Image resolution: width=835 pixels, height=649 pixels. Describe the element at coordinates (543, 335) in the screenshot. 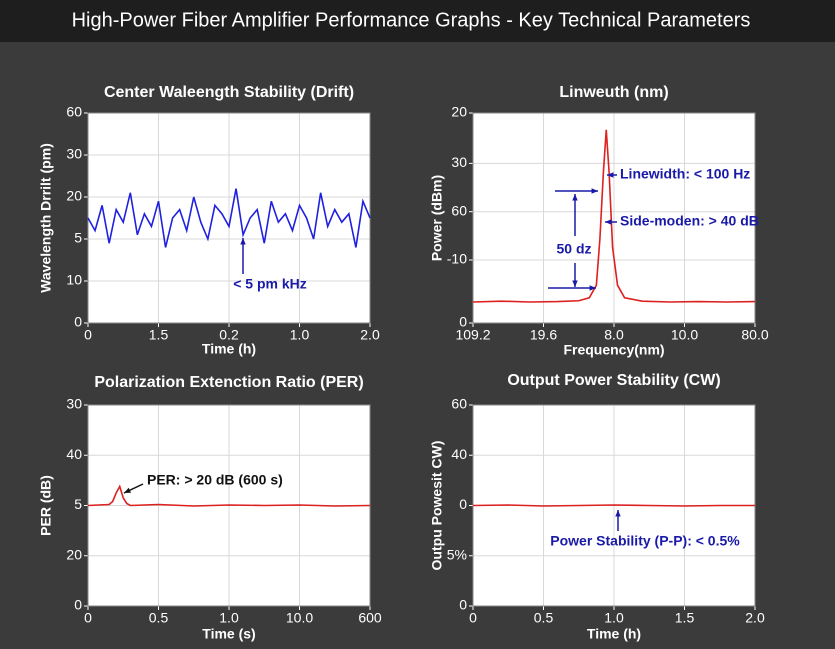

I see `x-tick-label: 19.6` at that location.